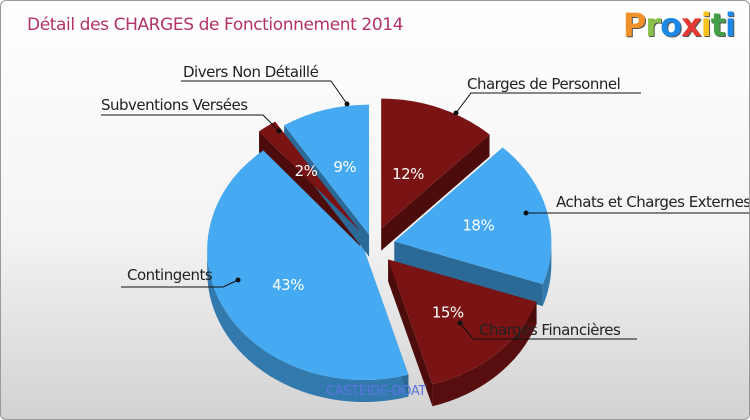 The height and width of the screenshot is (420, 750). Describe the element at coordinates (671, 25) in the screenshot. I see `logo-letter: o` at that location.